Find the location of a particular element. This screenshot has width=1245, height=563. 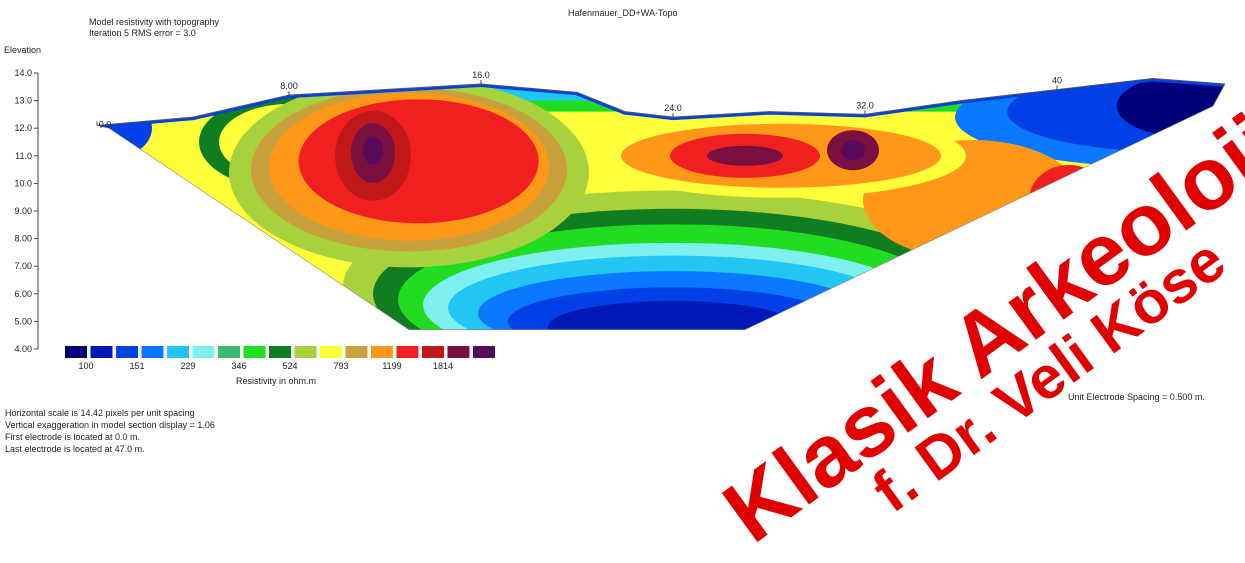

y-tick-label: 13.0 is located at coordinates (23, 101).